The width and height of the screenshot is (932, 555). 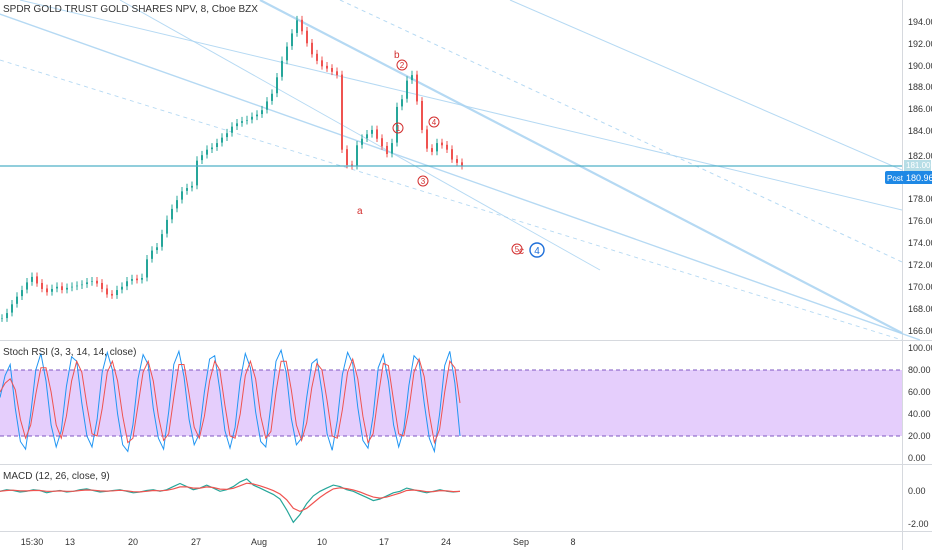 I want to click on x-tick: 27, so click(x=196, y=542).